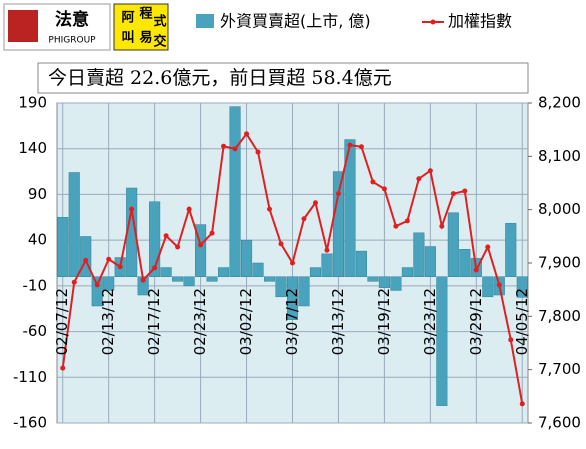 This screenshot has height=449, width=586. What do you see at coordinates (559, 369) in the screenshot?
I see `y2-tick-label: 7,700` at bounding box center [559, 369].